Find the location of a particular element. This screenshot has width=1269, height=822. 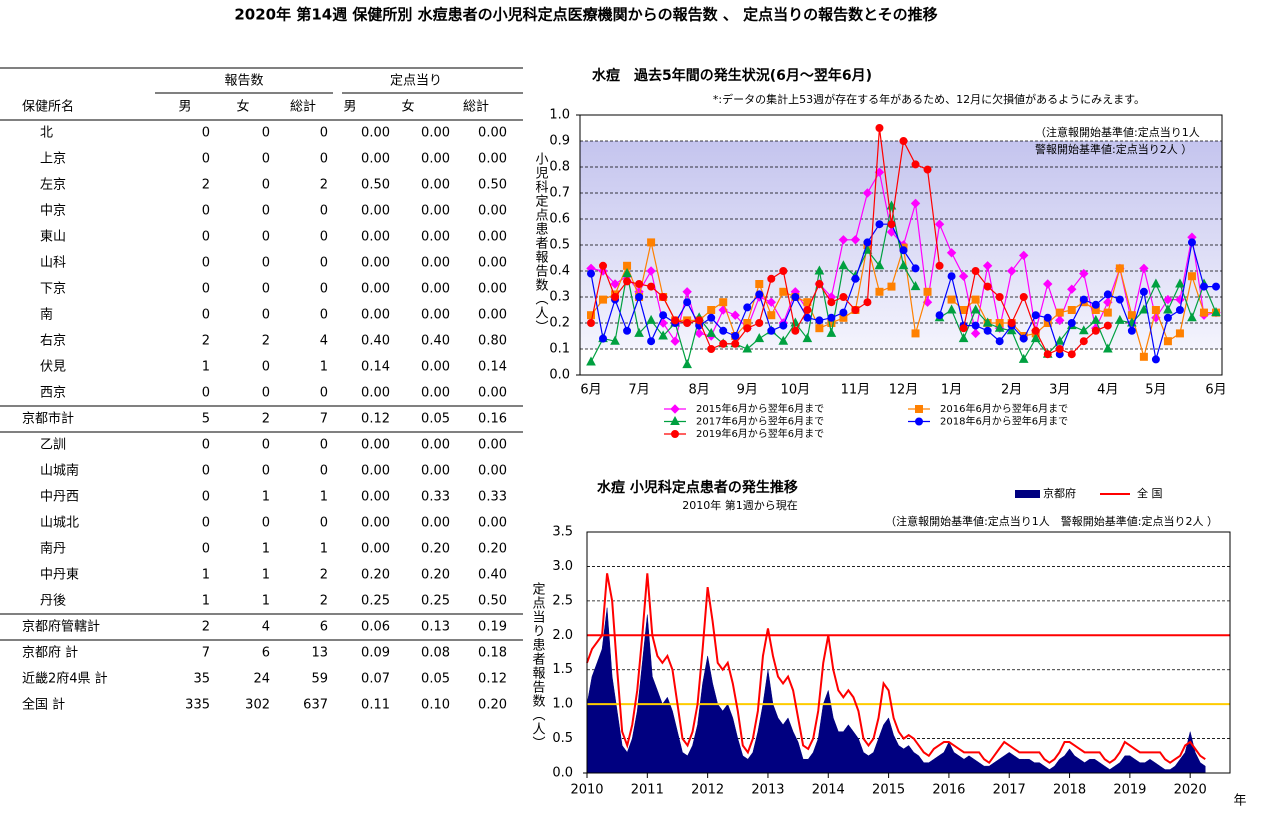

cell: 6 is located at coordinates (324, 627).